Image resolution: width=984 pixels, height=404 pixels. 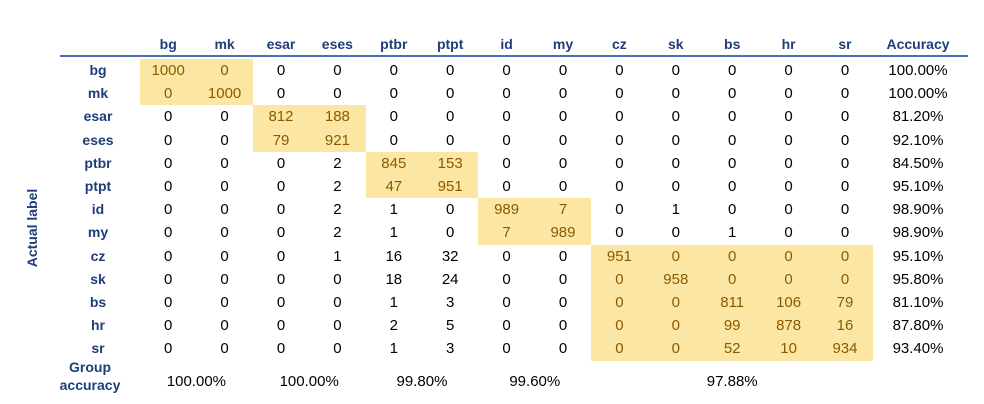 What do you see at coordinates (98, 325) in the screenshot?
I see `row-label-hr: hr` at bounding box center [98, 325].